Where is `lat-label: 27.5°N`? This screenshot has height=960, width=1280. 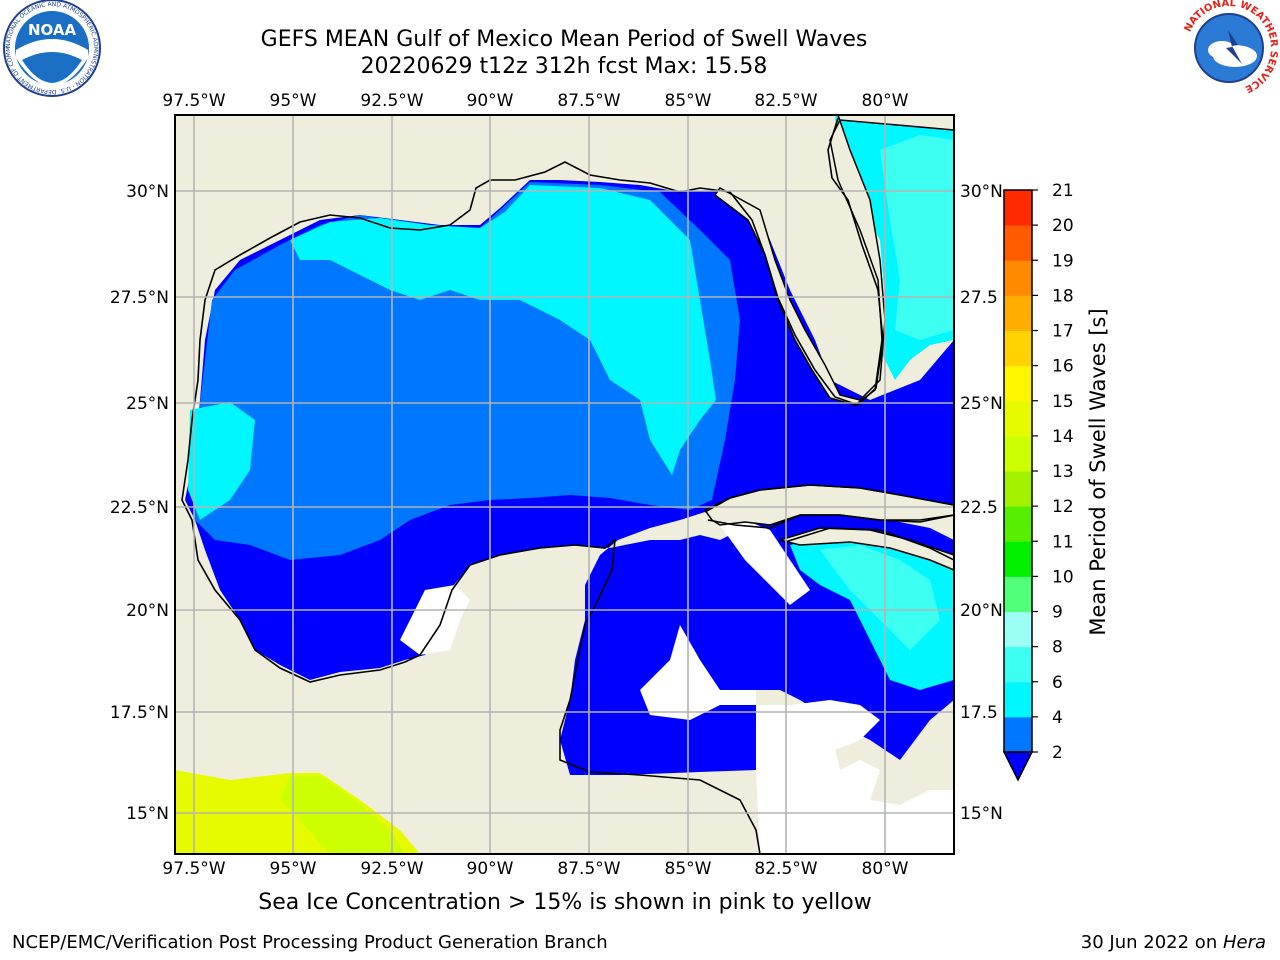
lat-label: 27.5°N is located at coordinates (139, 298).